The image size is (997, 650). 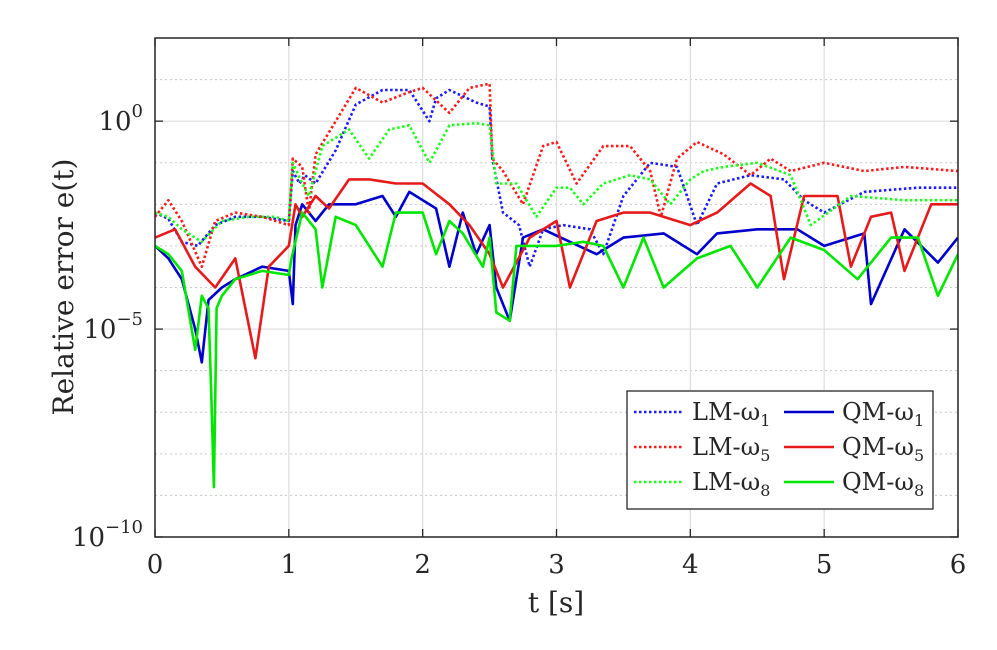 What do you see at coordinates (63, 287) in the screenshot?
I see `y-axis-label: Relative error e(t)` at bounding box center [63, 287].